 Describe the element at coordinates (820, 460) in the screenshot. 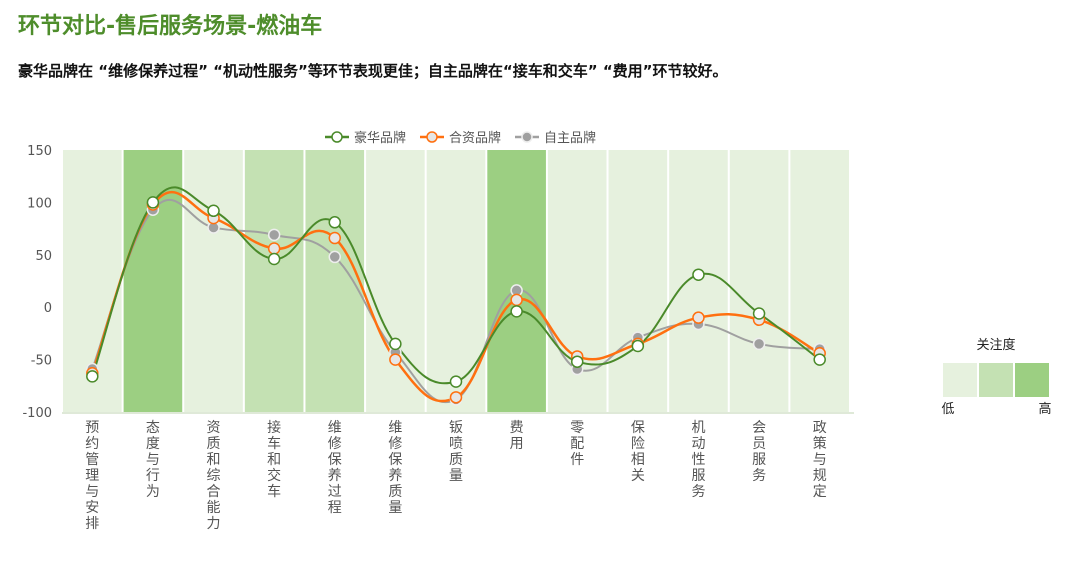

I see `x-tick-label: 政策与规定` at that location.